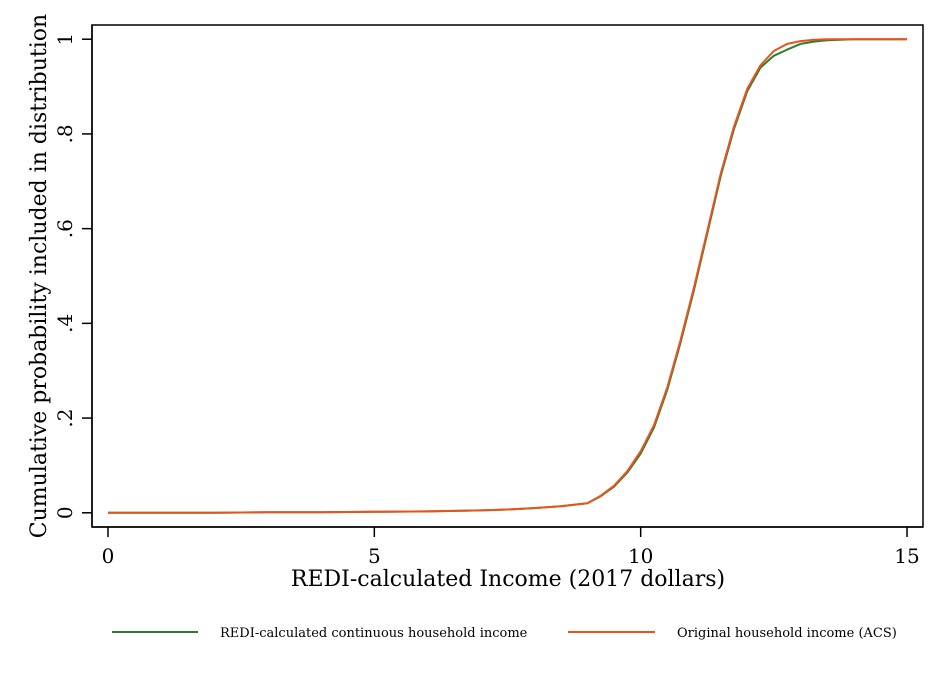  What do you see at coordinates (374, 556) in the screenshot?
I see `x-tick-label: 5` at bounding box center [374, 556].